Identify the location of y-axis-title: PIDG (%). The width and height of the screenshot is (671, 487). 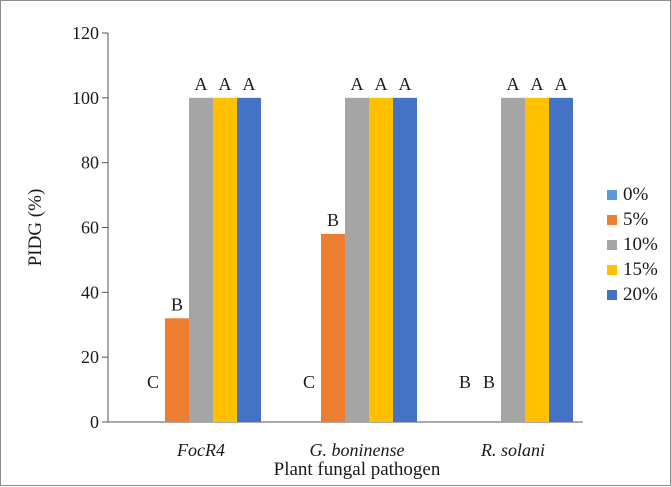
(35, 228).